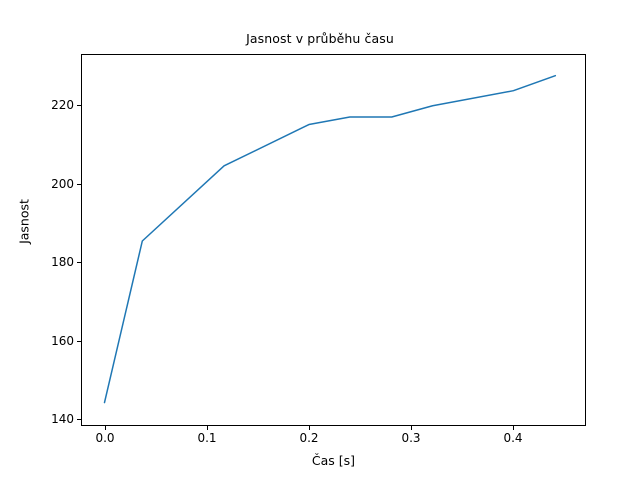 The height and width of the screenshot is (480, 640). Describe the element at coordinates (62, 262) in the screenshot. I see `ytick-text: 180` at that location.